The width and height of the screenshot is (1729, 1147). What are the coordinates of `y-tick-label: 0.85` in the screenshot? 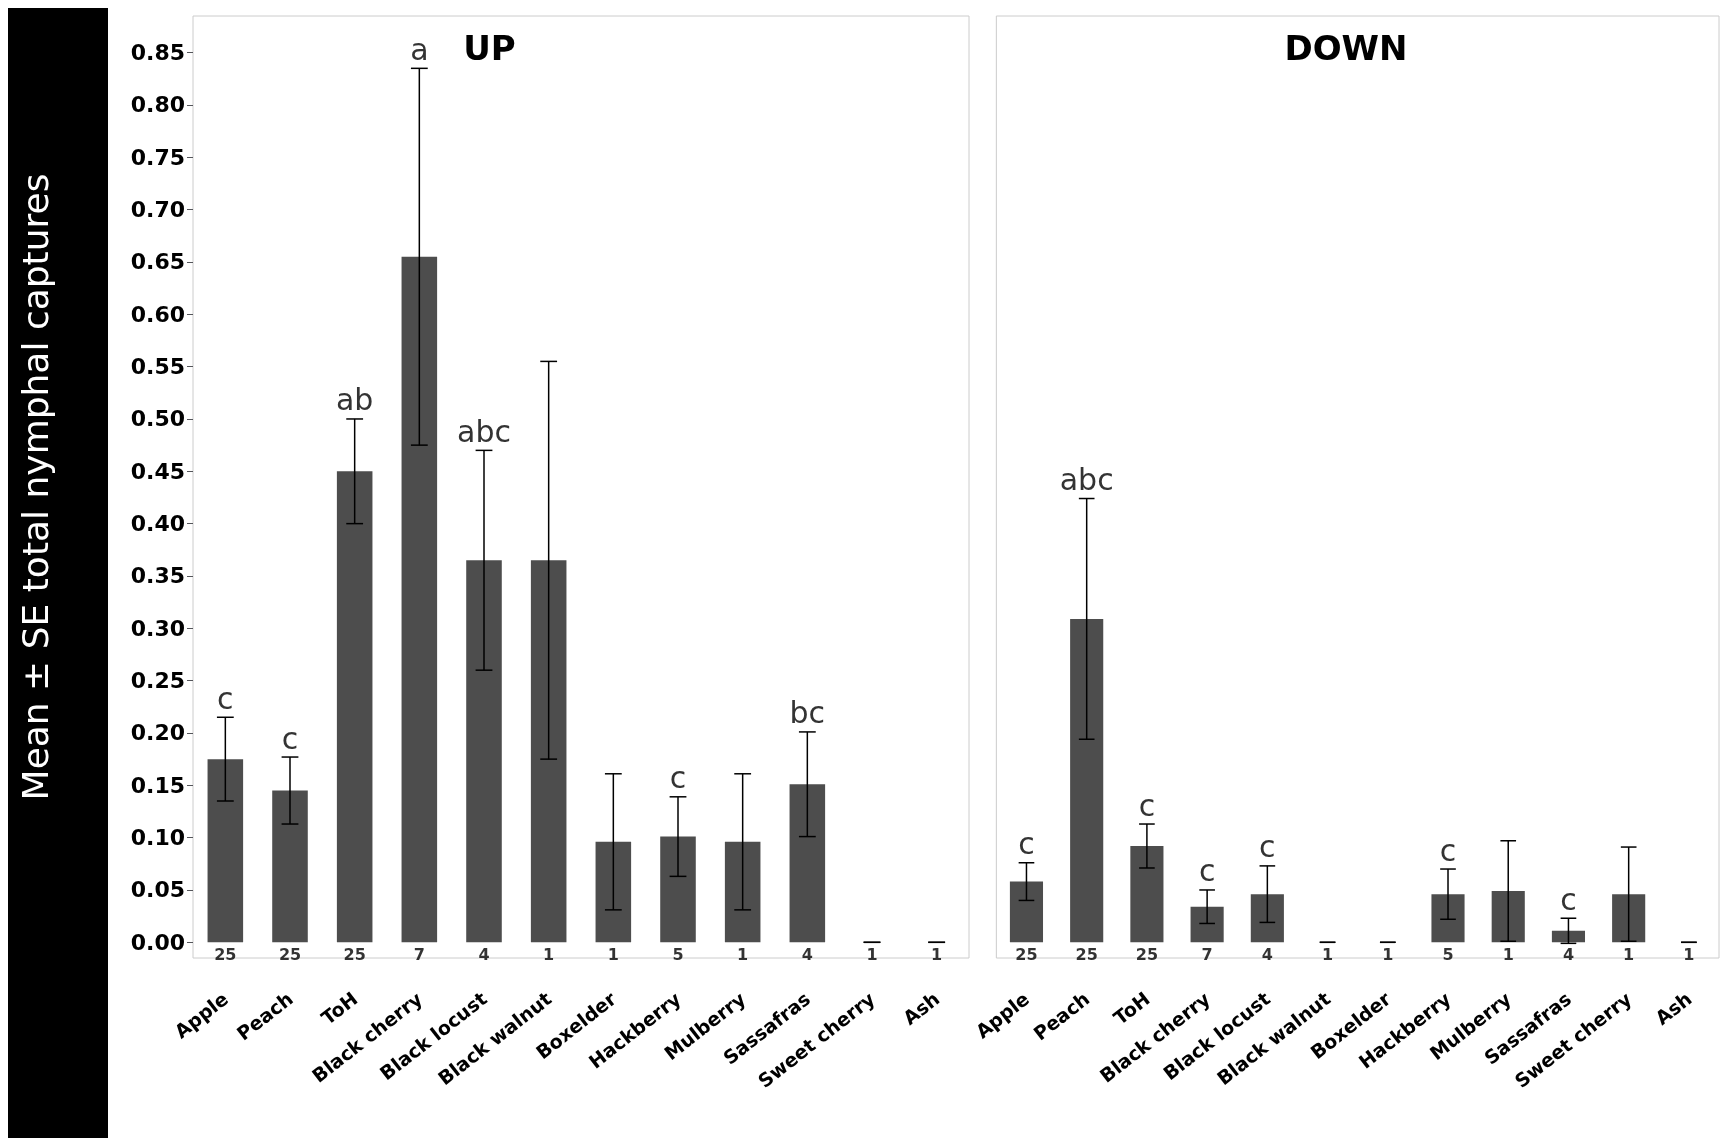 It's located at (157, 53).